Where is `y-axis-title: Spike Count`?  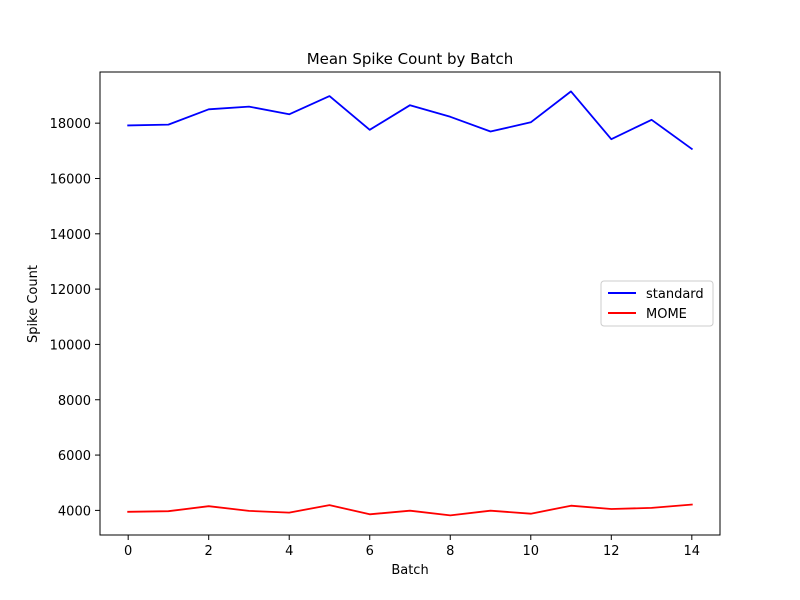 y-axis-title: Spike Count is located at coordinates (33, 304).